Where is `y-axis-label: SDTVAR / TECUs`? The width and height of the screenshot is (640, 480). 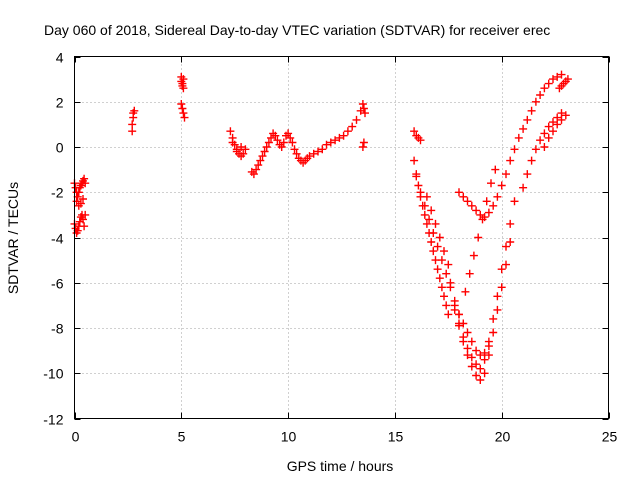 y-axis-label: SDTVAR / TECUs is located at coordinates (13, 238).